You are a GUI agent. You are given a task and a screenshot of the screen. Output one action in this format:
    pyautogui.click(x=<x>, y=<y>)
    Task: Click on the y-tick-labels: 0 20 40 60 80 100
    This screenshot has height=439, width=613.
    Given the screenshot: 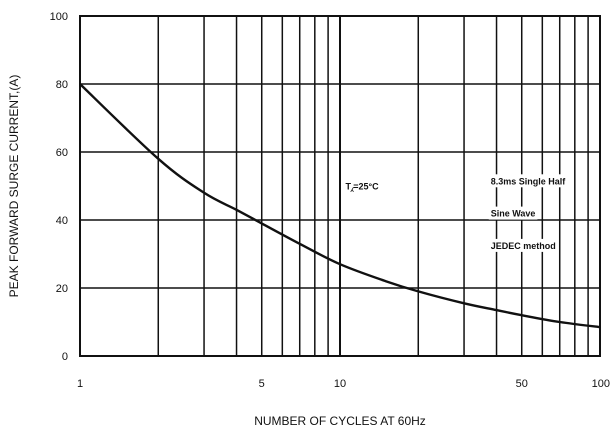 What is the action you would take?
    pyautogui.click(x=59, y=187)
    